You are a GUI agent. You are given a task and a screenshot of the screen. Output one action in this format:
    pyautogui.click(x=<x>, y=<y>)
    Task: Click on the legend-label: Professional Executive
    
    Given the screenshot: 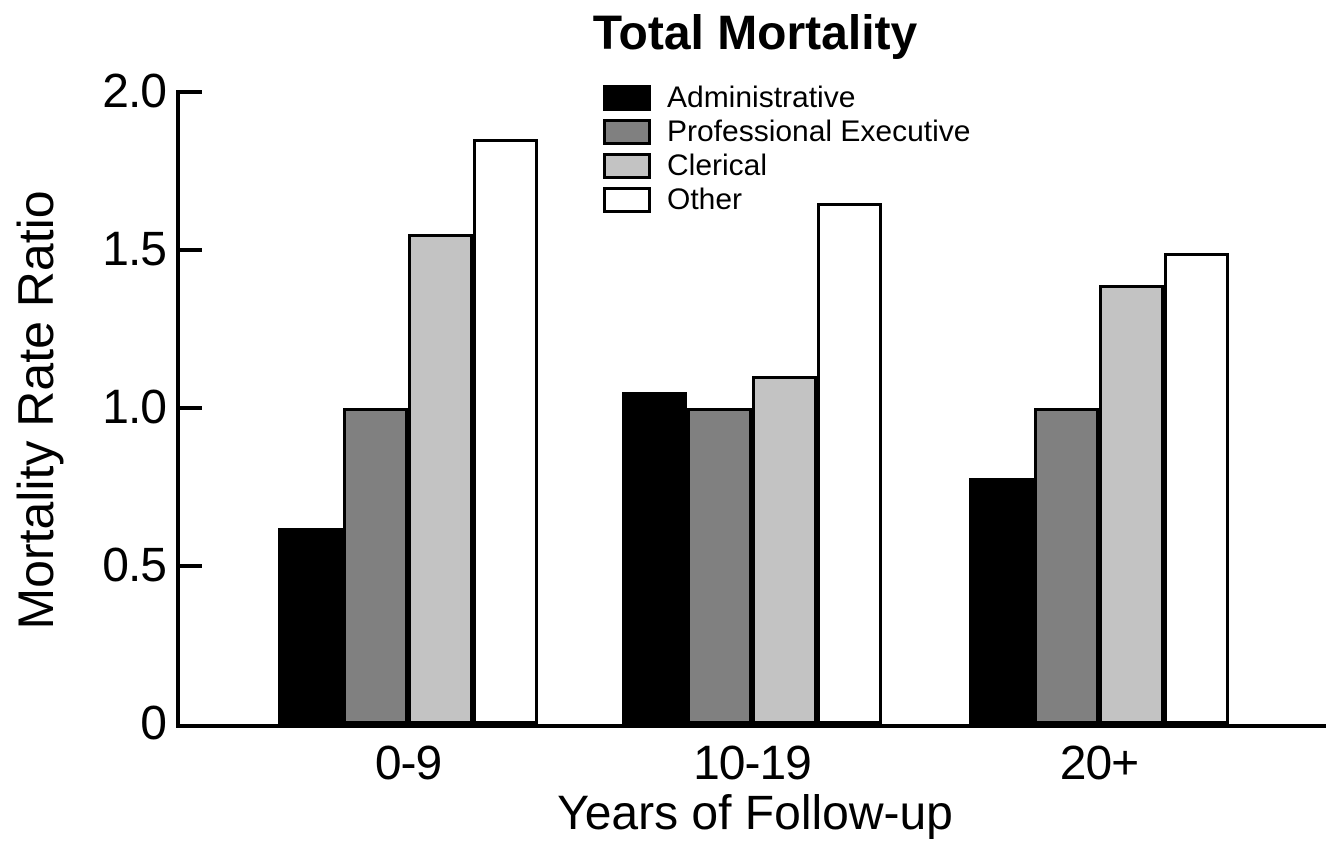 What is the action you would take?
    pyautogui.click(x=819, y=131)
    